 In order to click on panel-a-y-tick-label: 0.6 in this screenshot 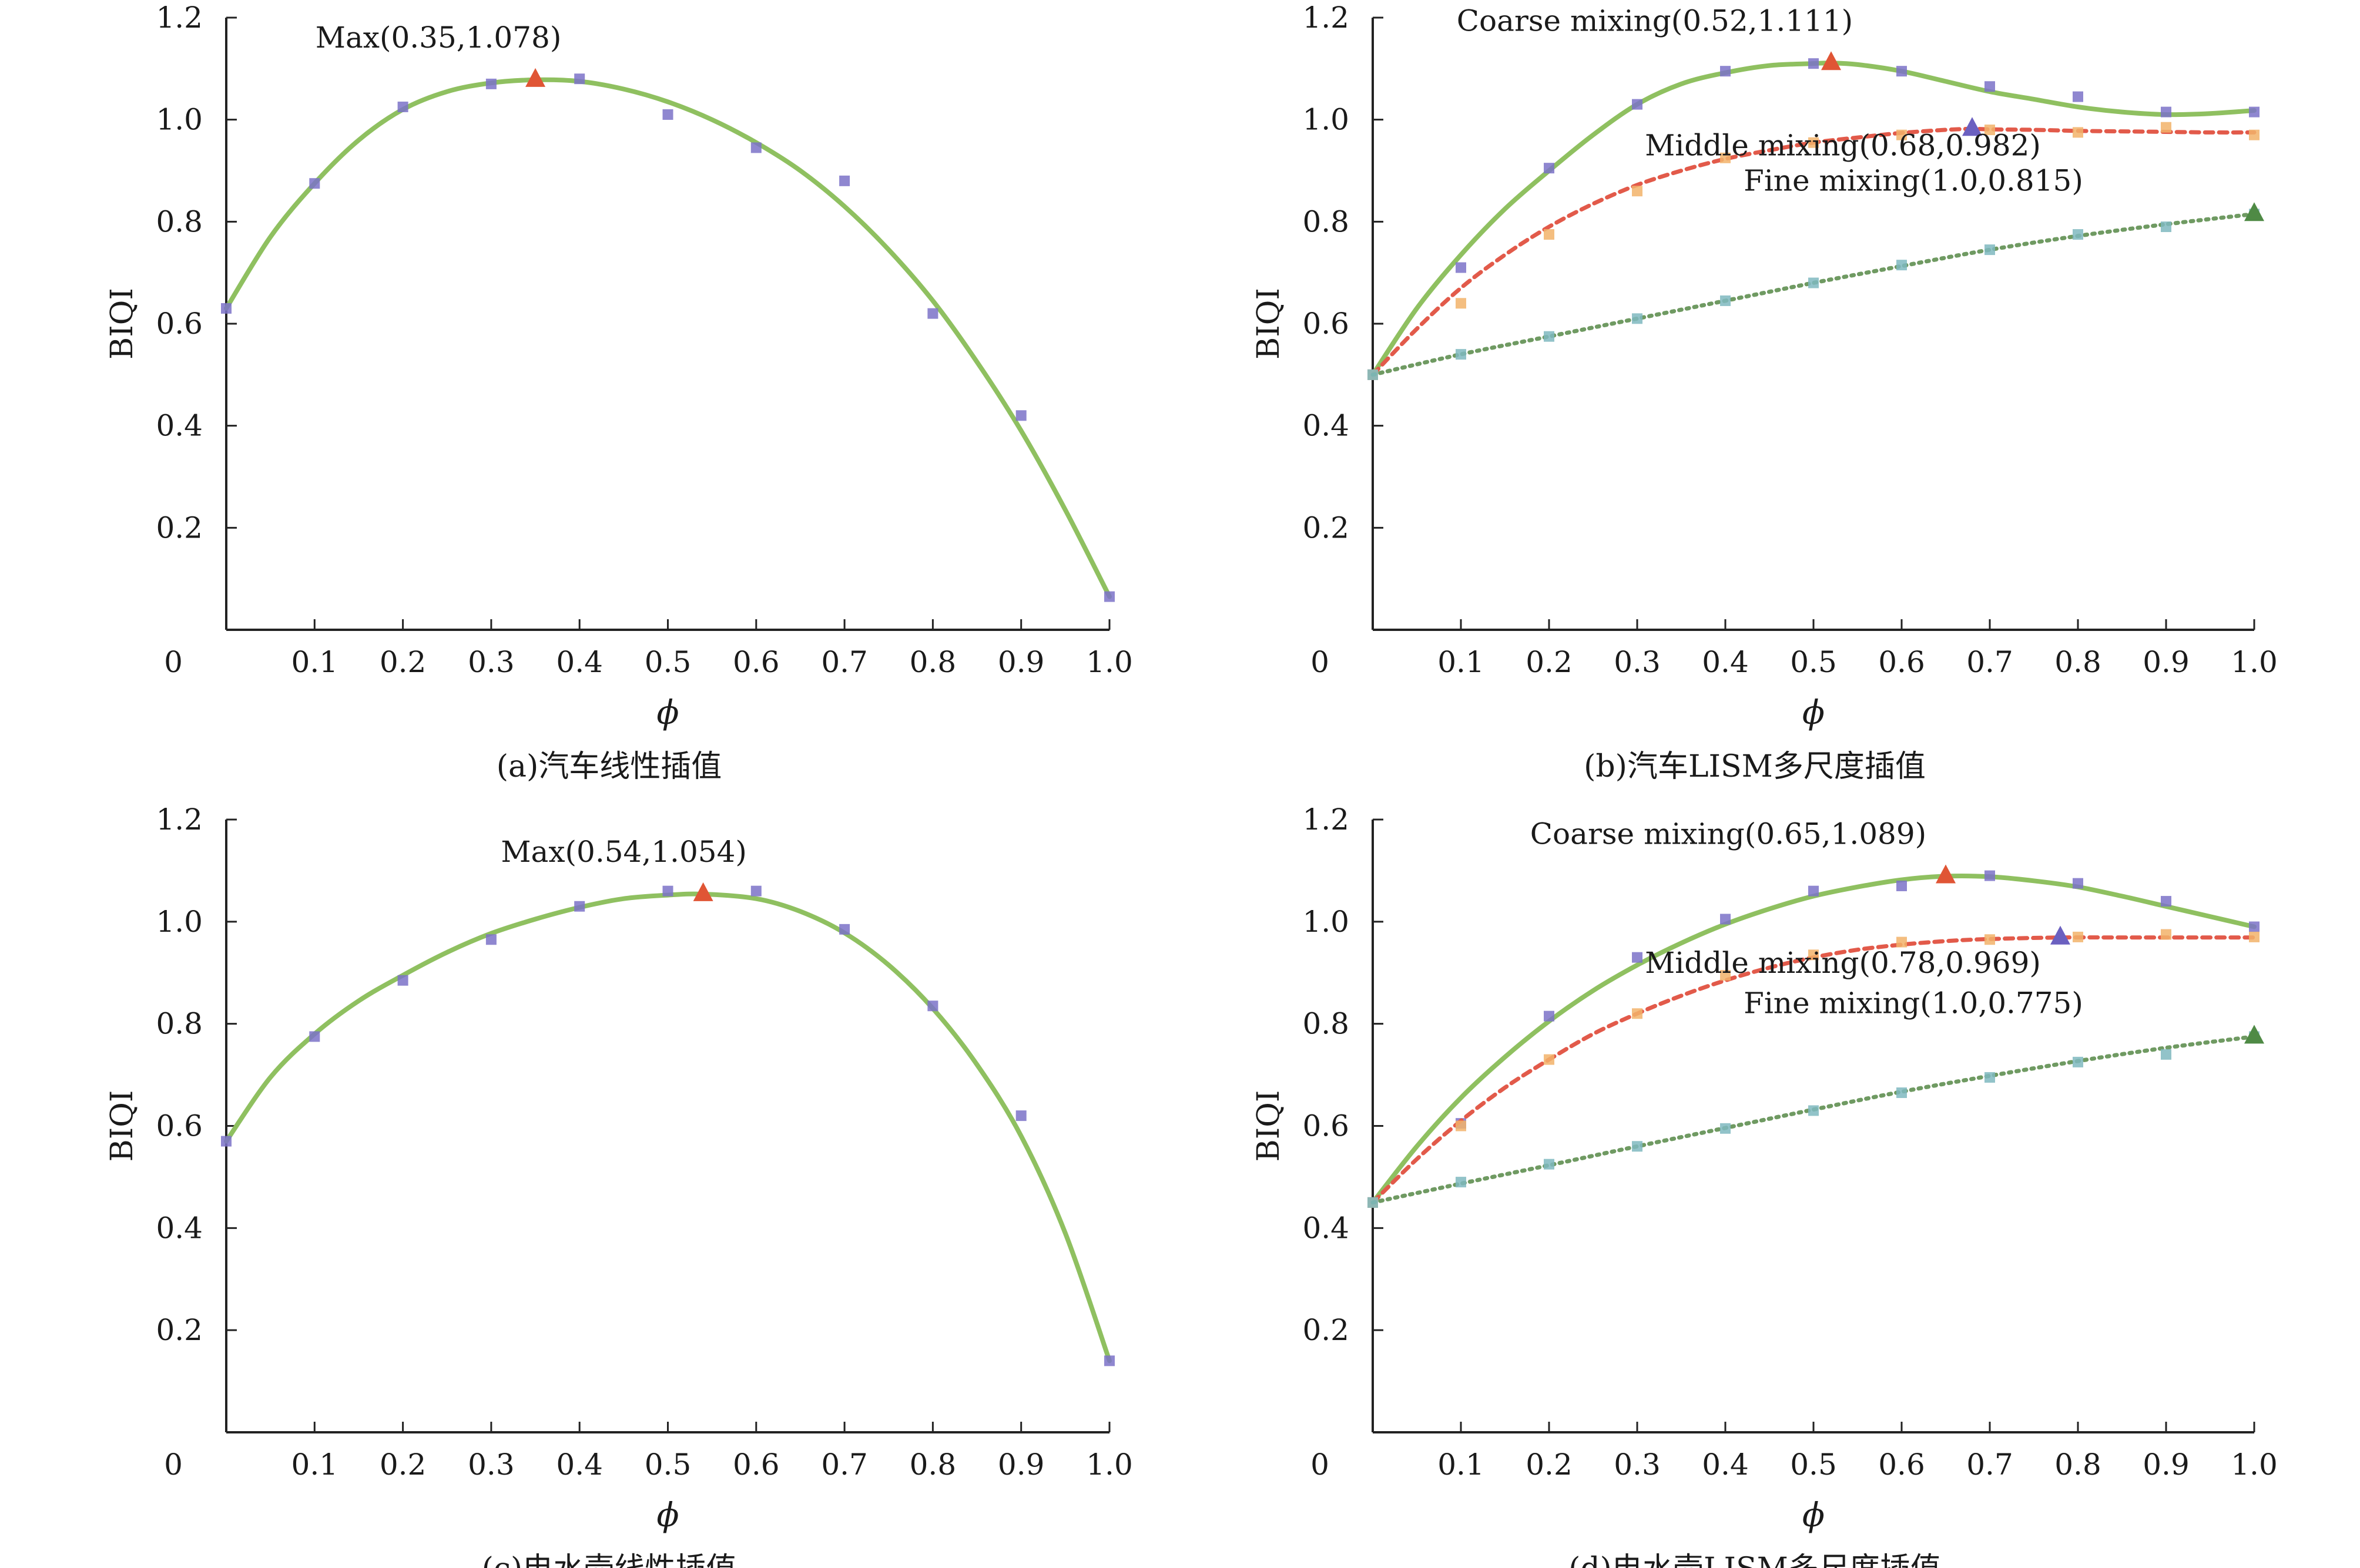, I will do `click(179, 324)`.